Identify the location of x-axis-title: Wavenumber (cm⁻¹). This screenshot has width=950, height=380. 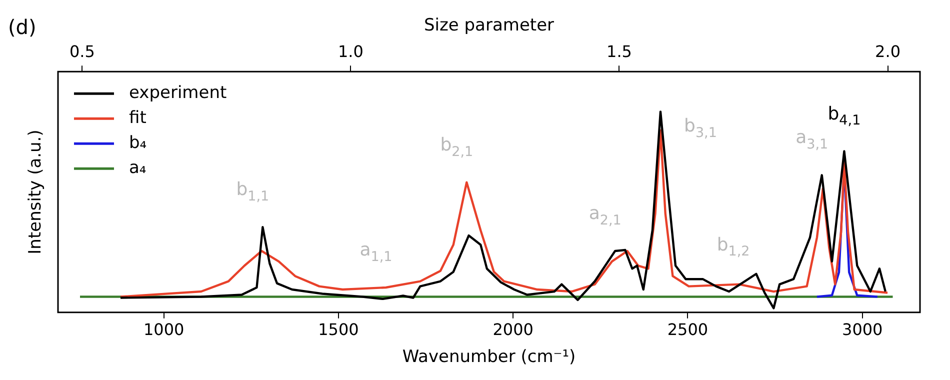
(489, 357).